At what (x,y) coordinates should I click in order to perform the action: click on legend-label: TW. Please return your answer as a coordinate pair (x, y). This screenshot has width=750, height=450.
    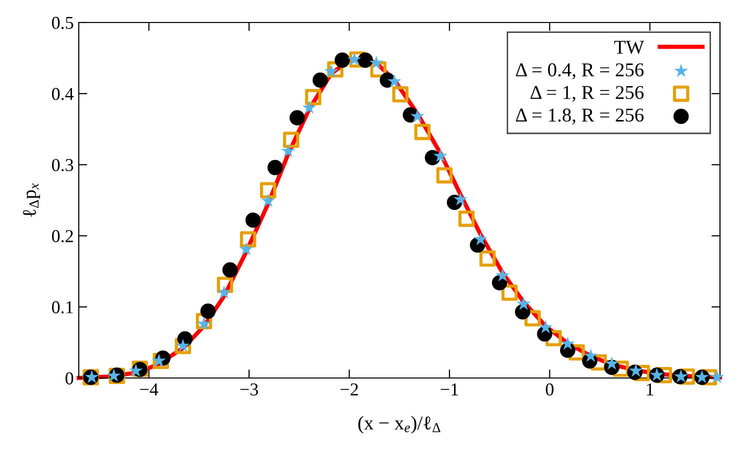
    Looking at the image, I should click on (629, 47).